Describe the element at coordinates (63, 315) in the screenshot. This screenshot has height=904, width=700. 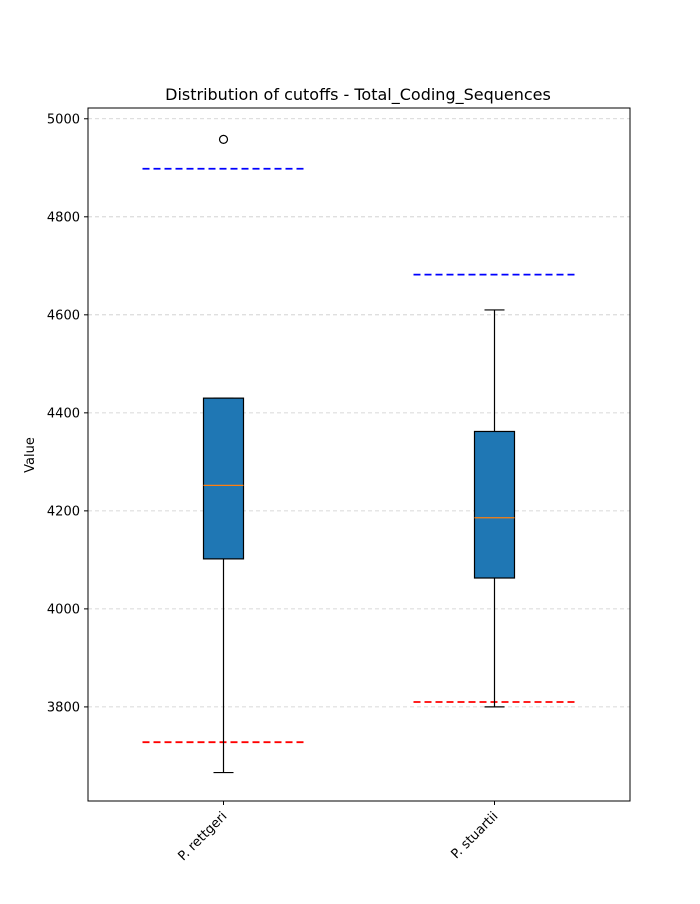
I see `y-tick-label: 4600` at that location.